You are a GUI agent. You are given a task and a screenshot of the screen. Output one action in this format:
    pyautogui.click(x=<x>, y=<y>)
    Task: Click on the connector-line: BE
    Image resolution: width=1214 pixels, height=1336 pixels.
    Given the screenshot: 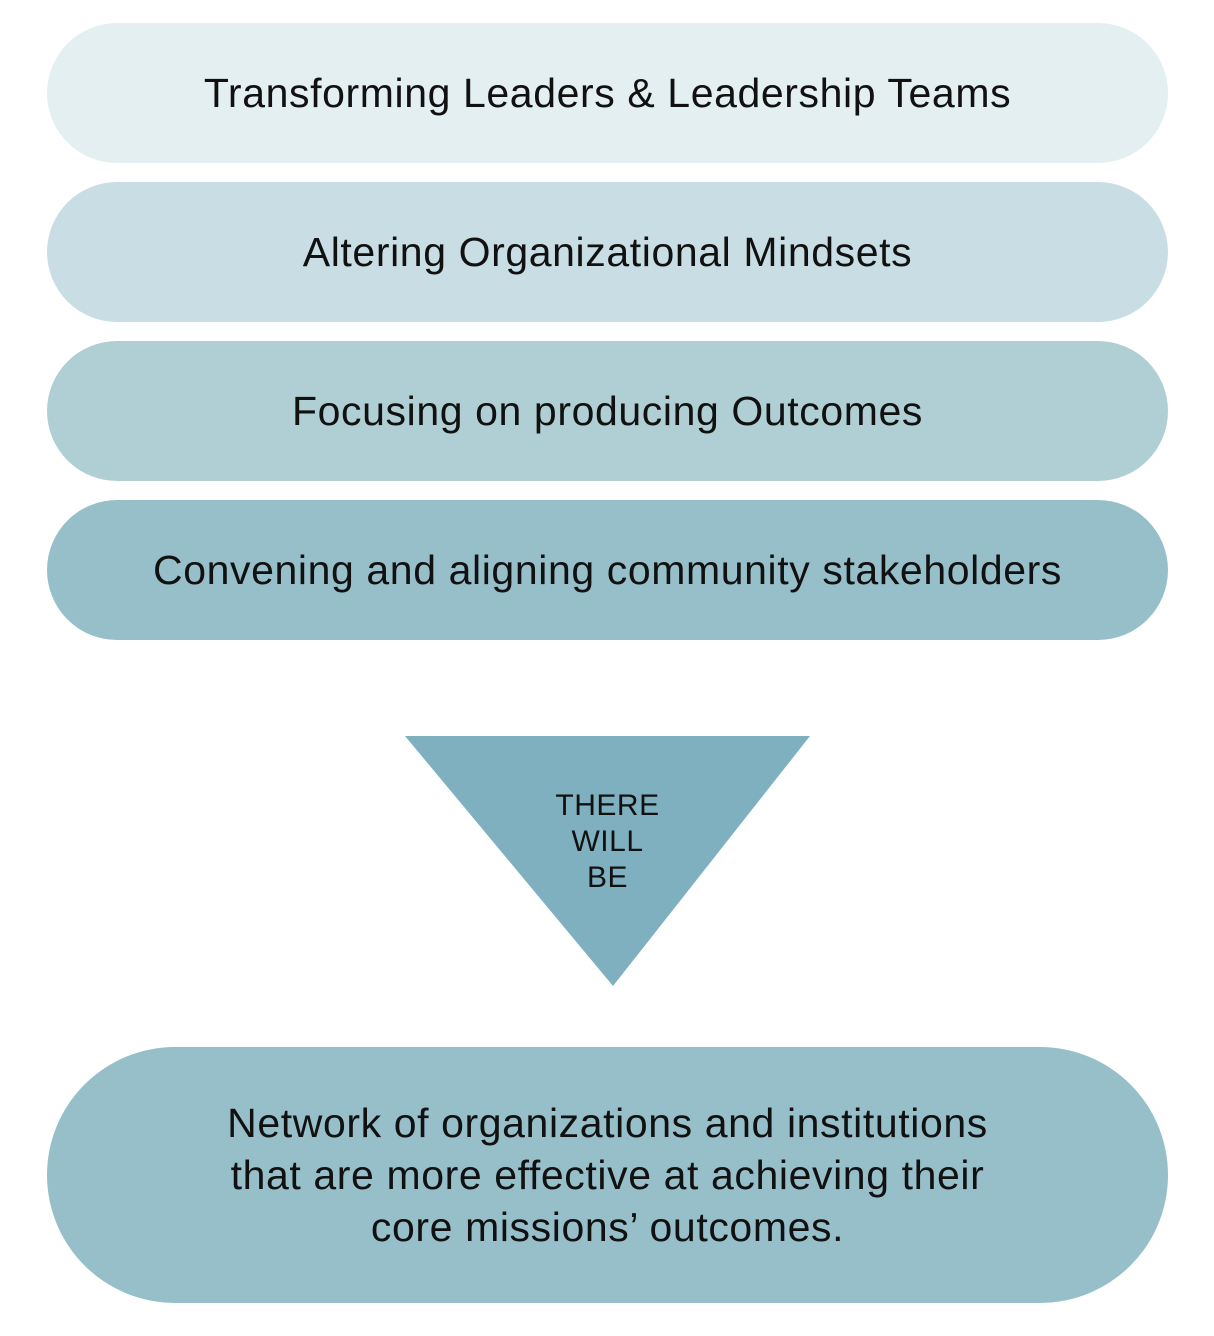 What is the action you would take?
    pyautogui.click(x=607, y=877)
    